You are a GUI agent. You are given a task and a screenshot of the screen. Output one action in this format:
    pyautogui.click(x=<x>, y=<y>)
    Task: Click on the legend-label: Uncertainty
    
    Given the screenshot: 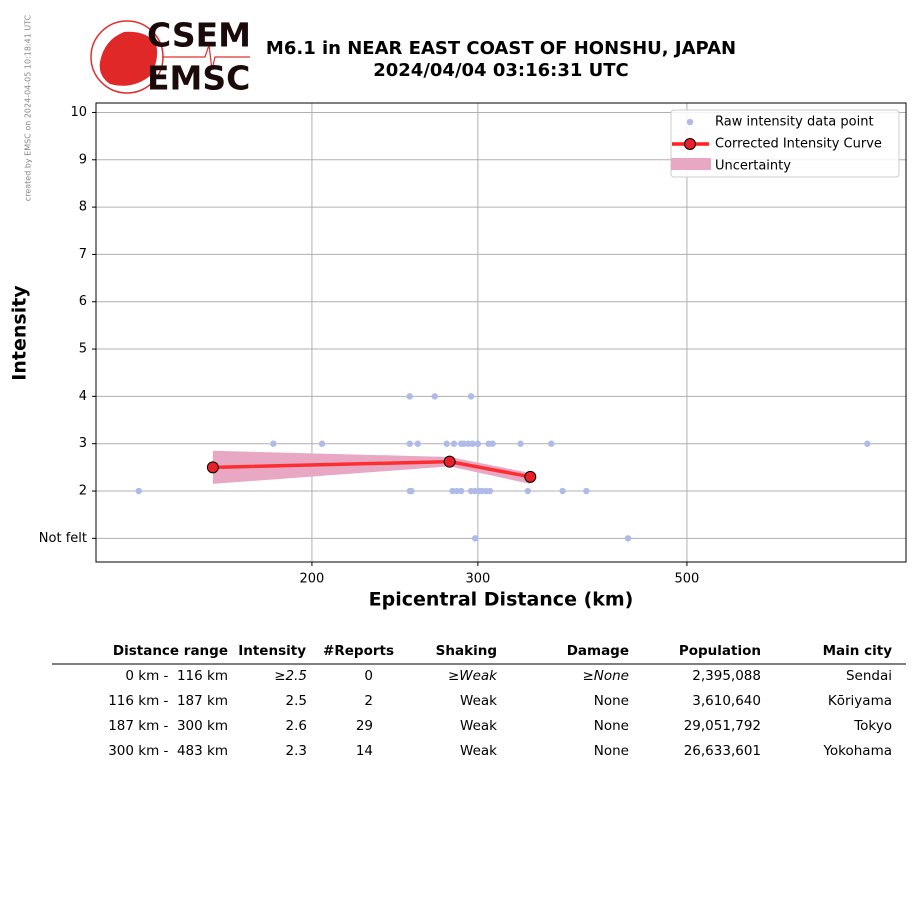 What is the action you would take?
    pyautogui.click(x=753, y=166)
    